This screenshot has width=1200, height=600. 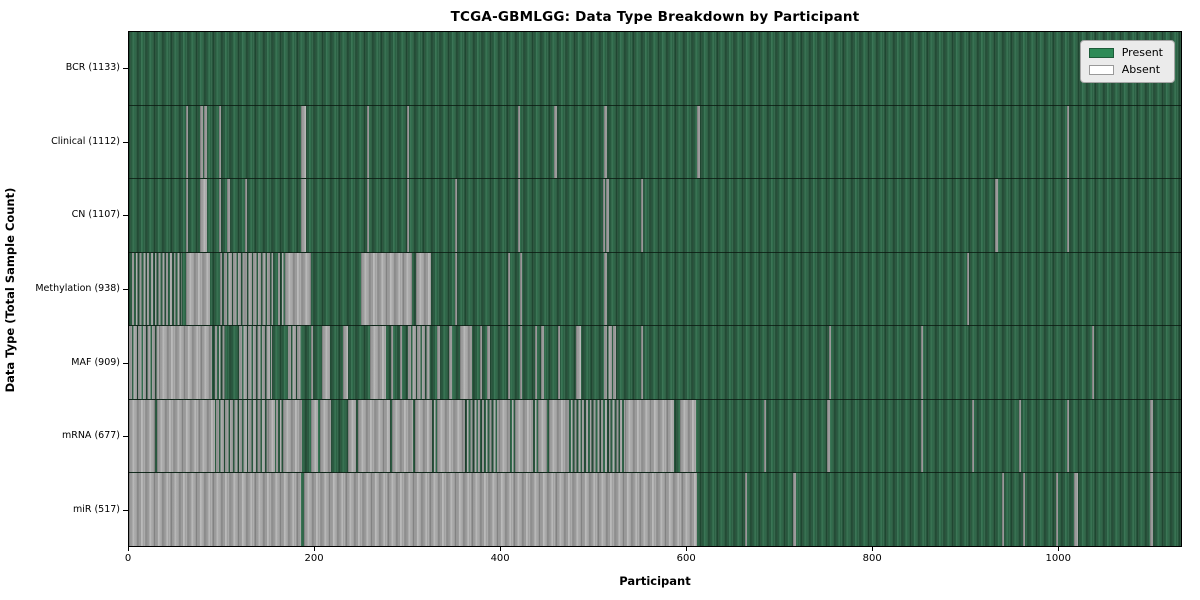 I want to click on row-MAF, so click(x=655, y=362).